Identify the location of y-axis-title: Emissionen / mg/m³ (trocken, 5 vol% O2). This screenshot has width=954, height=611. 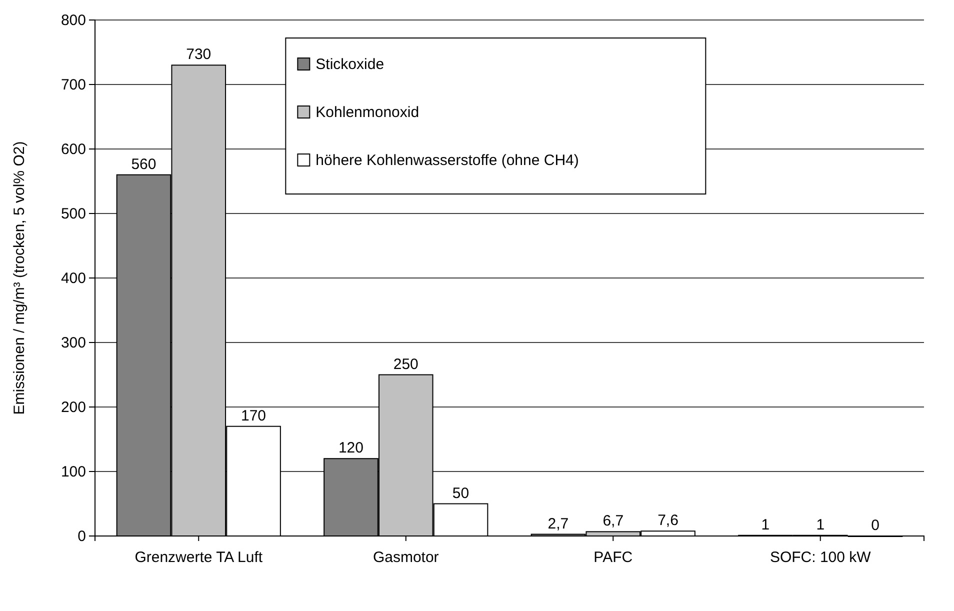
(19, 278).